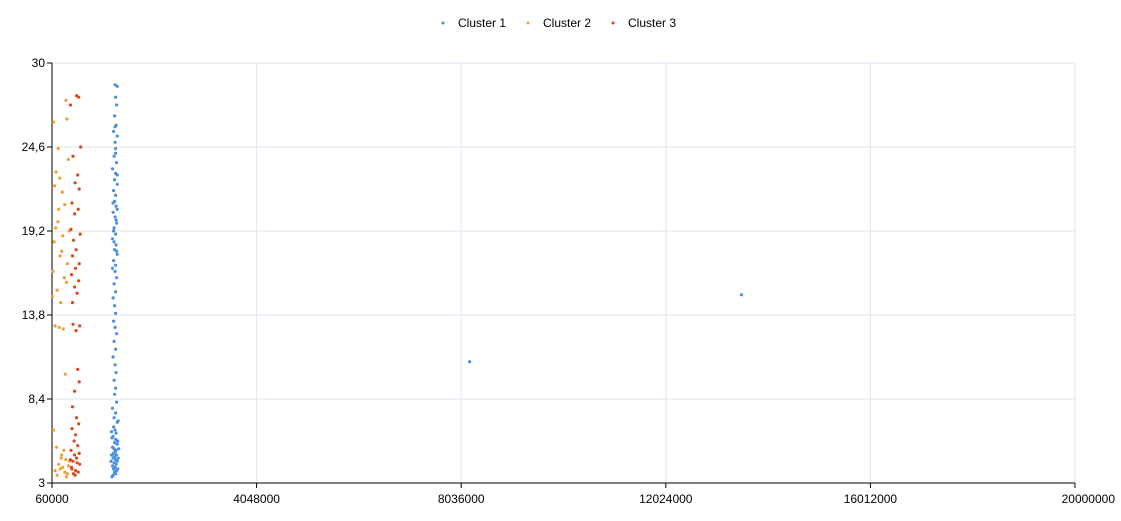  I want to click on x-tick-label: 12024000, so click(666, 499).